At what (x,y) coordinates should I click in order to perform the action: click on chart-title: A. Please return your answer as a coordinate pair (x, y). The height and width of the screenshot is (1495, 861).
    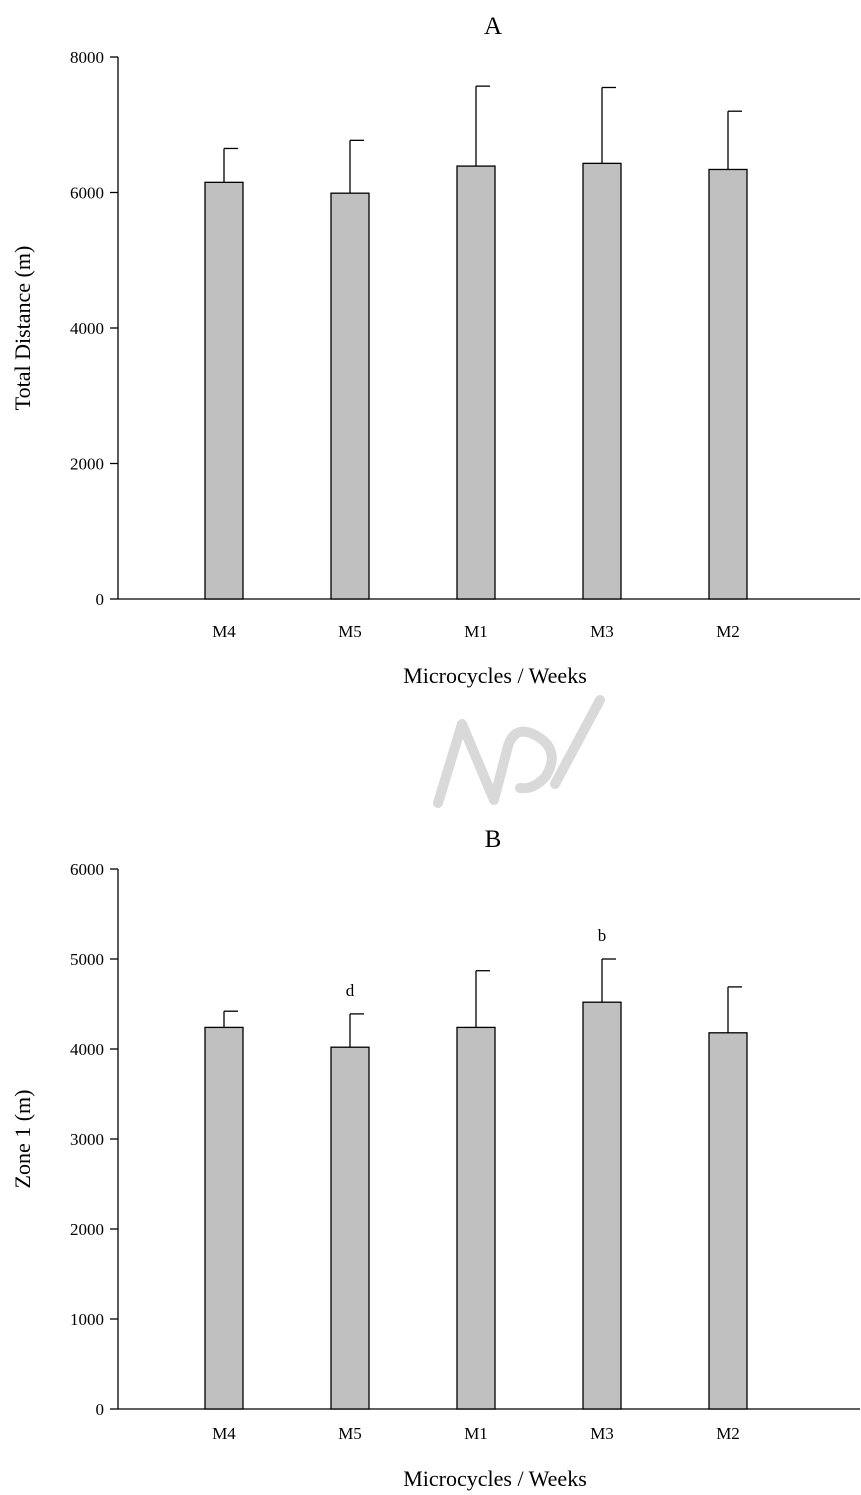
    Looking at the image, I should click on (493, 26).